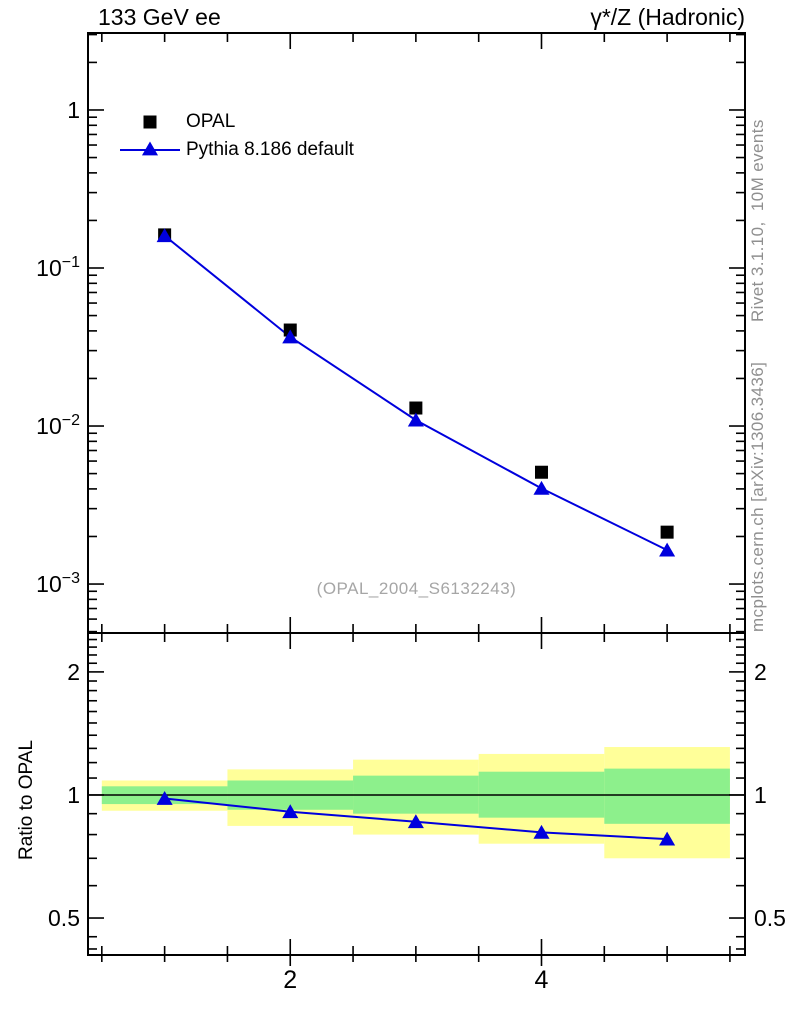  I want to click on main-y-tick-label: 10⁻¹, so click(58, 267).